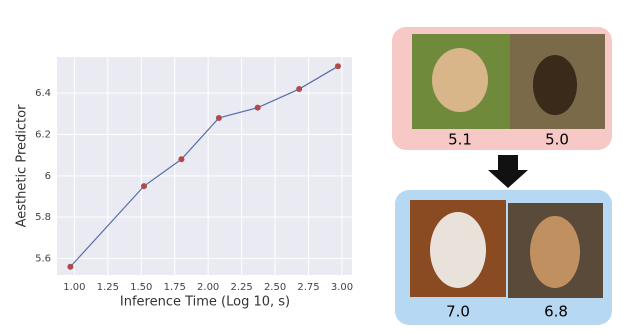  I want to click on x-tick-label: 1.75, so click(175, 287).